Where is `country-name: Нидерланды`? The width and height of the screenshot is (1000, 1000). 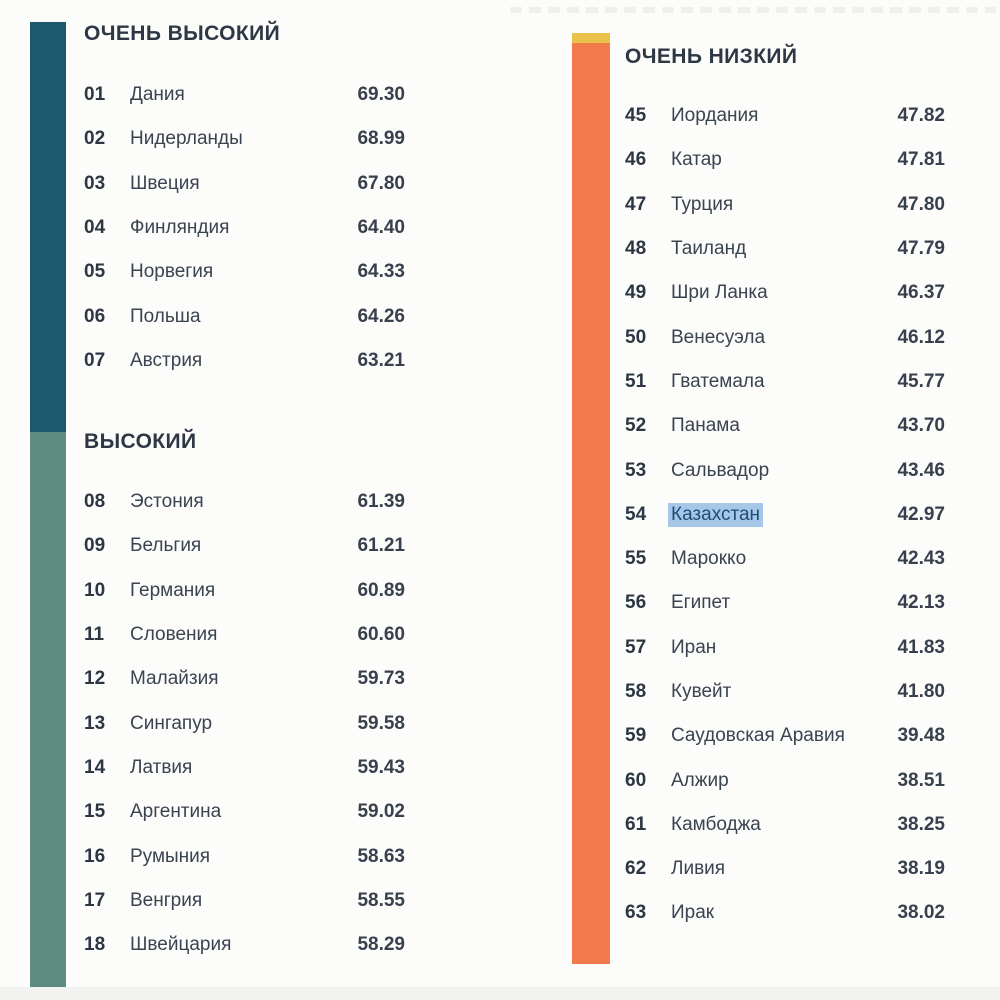 country-name: Нидерланды is located at coordinates (186, 139).